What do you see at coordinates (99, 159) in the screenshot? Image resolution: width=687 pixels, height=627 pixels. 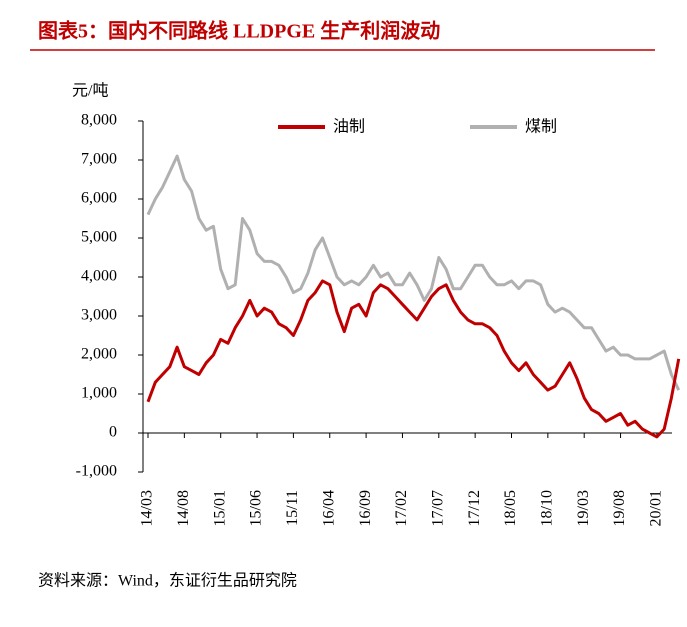 I see `y-tick-label: 7,000` at bounding box center [99, 159].